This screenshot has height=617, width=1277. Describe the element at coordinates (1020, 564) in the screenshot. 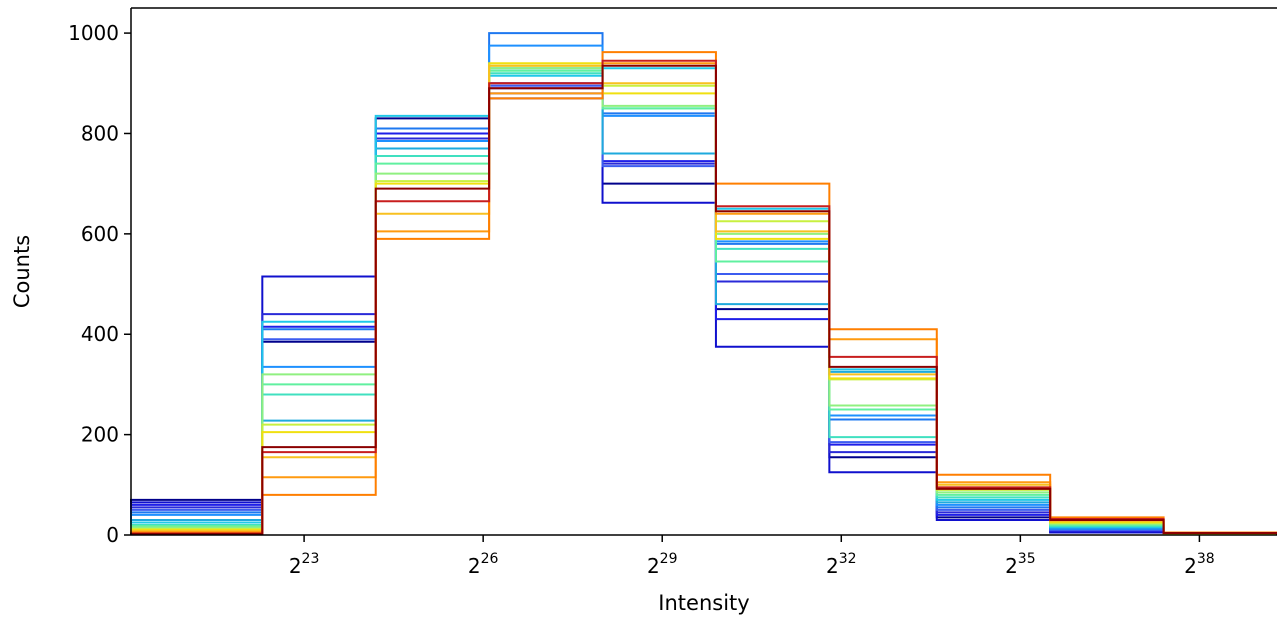

I see `x-tick-label: 235` at that location.